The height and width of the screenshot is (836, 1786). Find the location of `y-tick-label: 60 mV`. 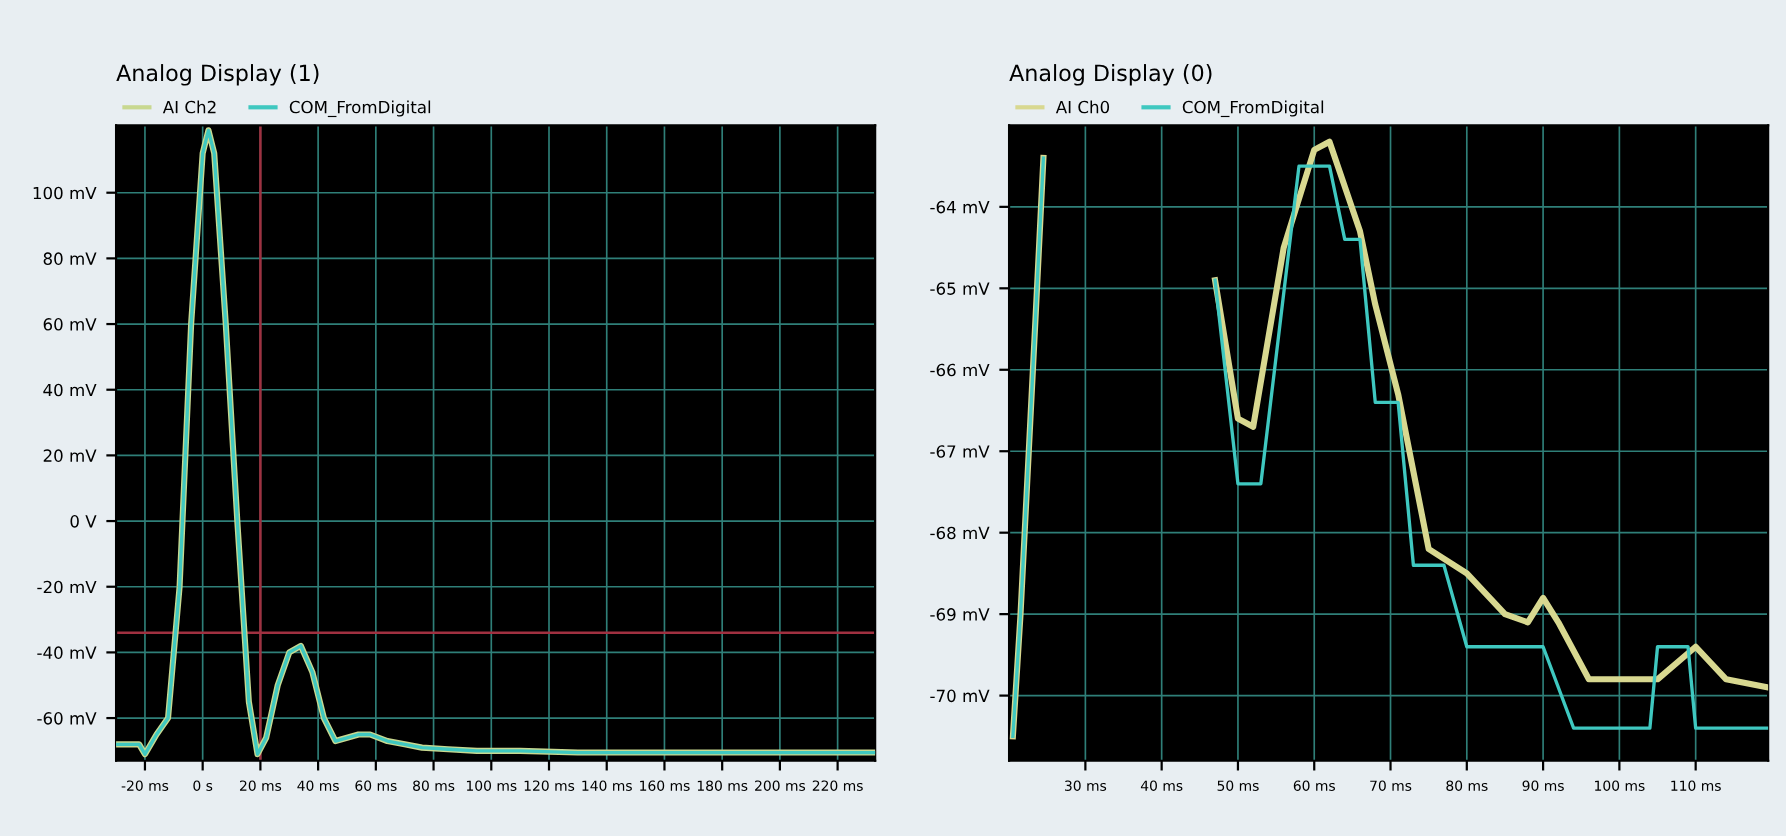

y-tick-label: 60 mV is located at coordinates (70, 324).